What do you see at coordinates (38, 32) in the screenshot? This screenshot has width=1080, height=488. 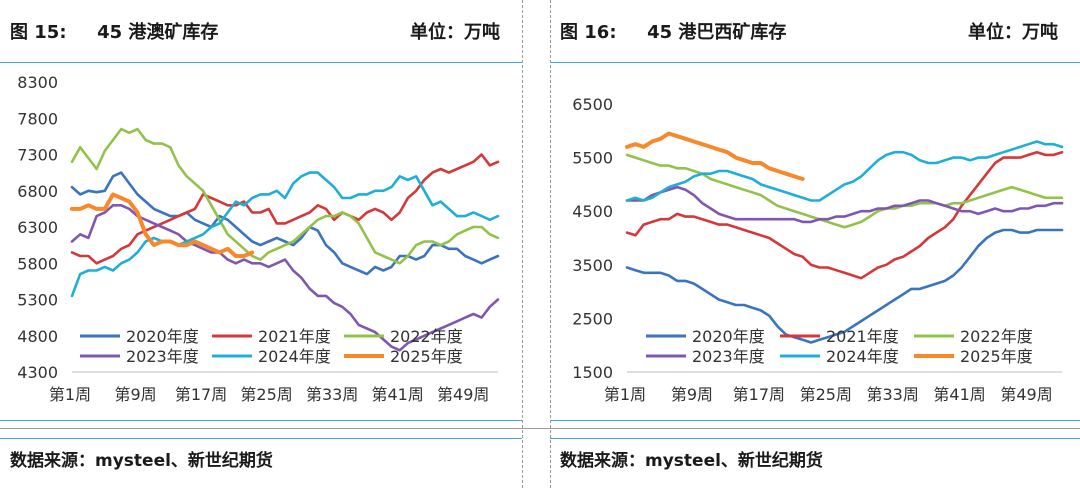 I see `left-figure-number: 图 15:` at bounding box center [38, 32].